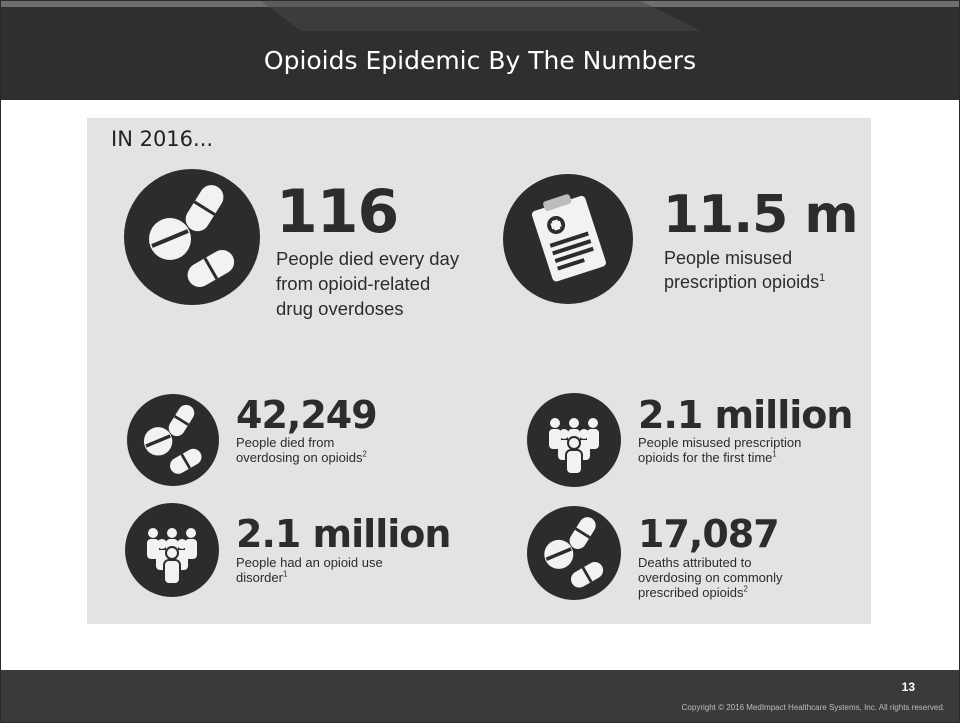 This screenshot has width=960, height=723. I want to click on stat-number: 17,087, so click(709, 534).